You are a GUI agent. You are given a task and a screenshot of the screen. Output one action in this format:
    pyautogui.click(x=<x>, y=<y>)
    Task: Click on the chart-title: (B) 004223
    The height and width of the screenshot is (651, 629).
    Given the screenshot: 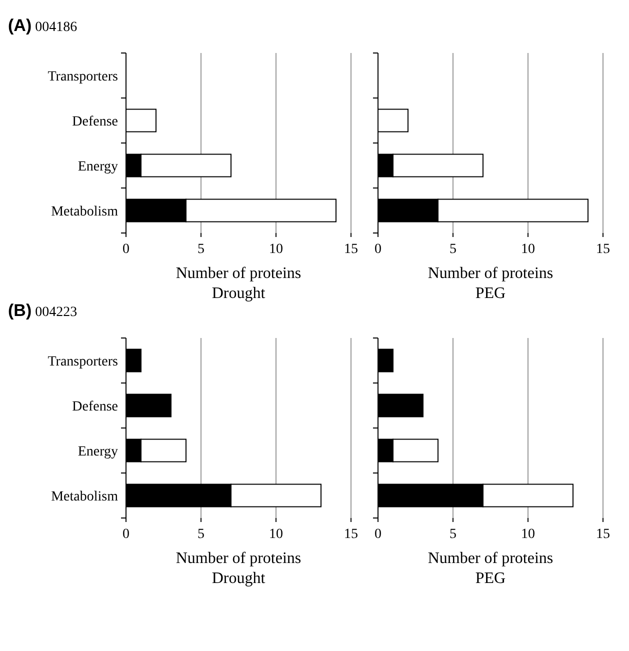 What is the action you would take?
    pyautogui.click(x=43, y=310)
    